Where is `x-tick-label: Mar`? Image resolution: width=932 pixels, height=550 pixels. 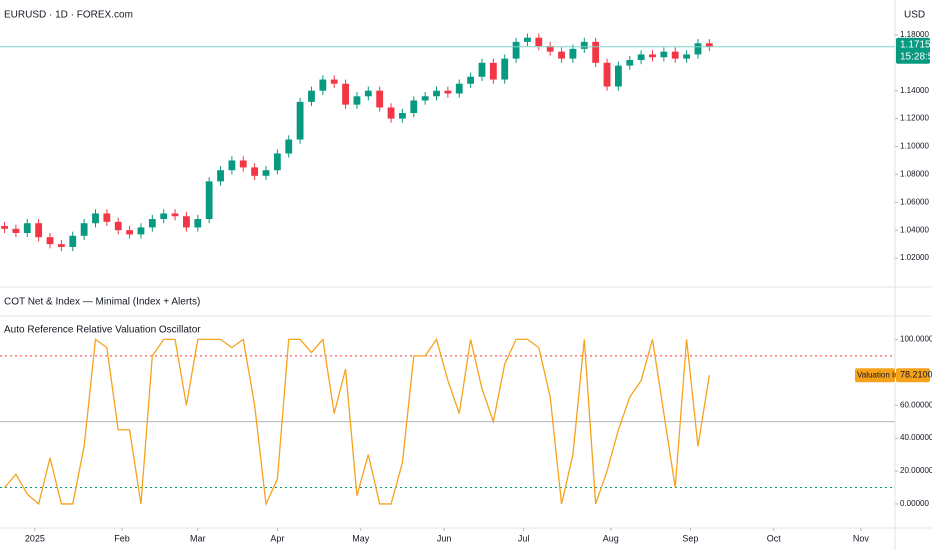
x-tick-label: Mar is located at coordinates (198, 538).